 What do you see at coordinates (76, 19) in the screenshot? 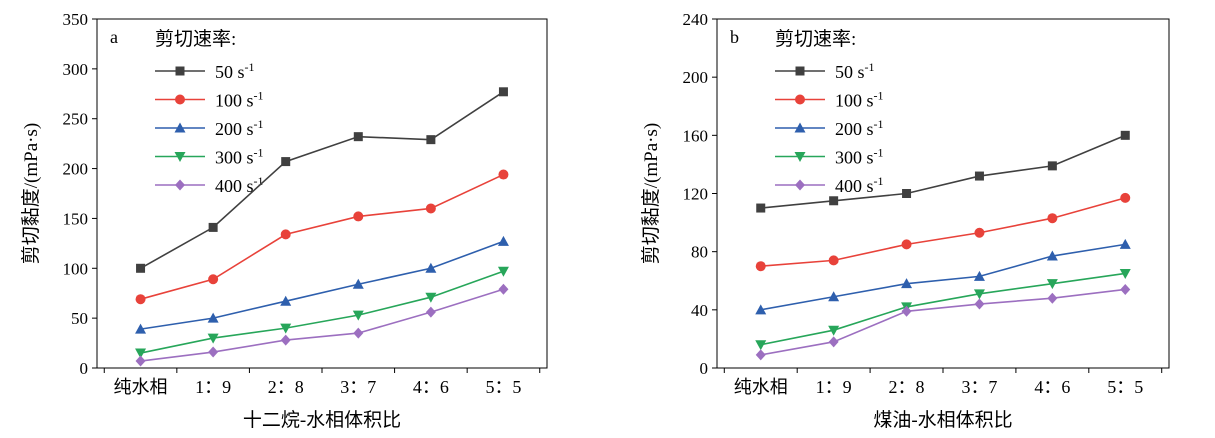
I see `y-tick-label: 350` at bounding box center [76, 19].